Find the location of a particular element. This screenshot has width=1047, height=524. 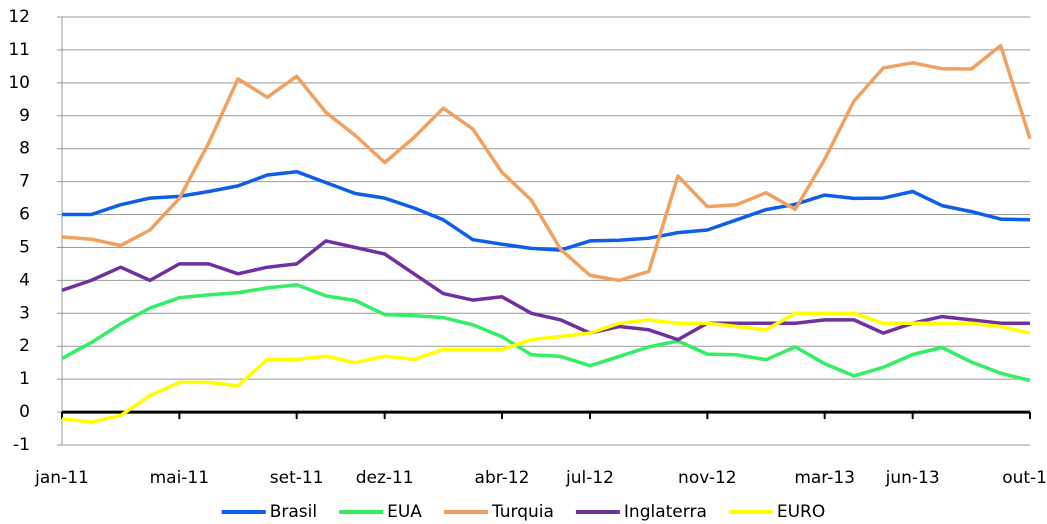

y-tick-label: 11 is located at coordinates (19, 50).